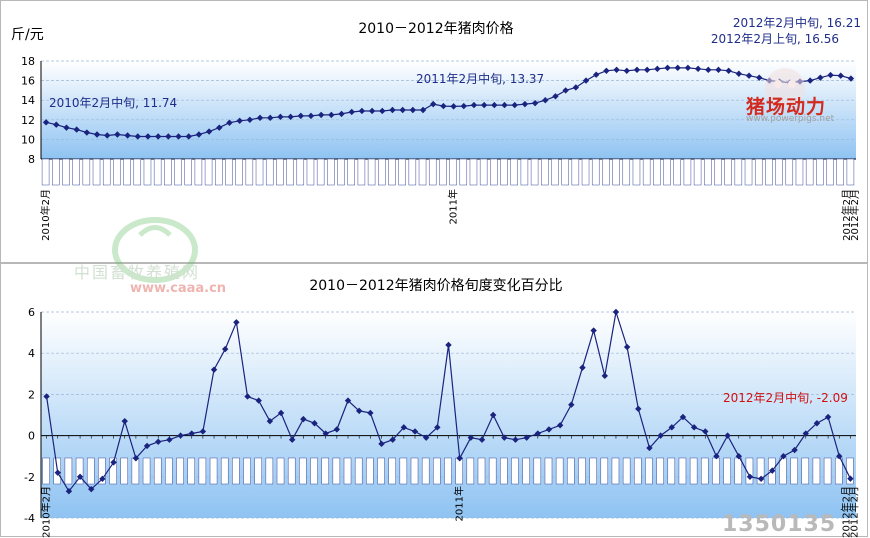  I want to click on y-tick-label: 14, so click(28, 100).